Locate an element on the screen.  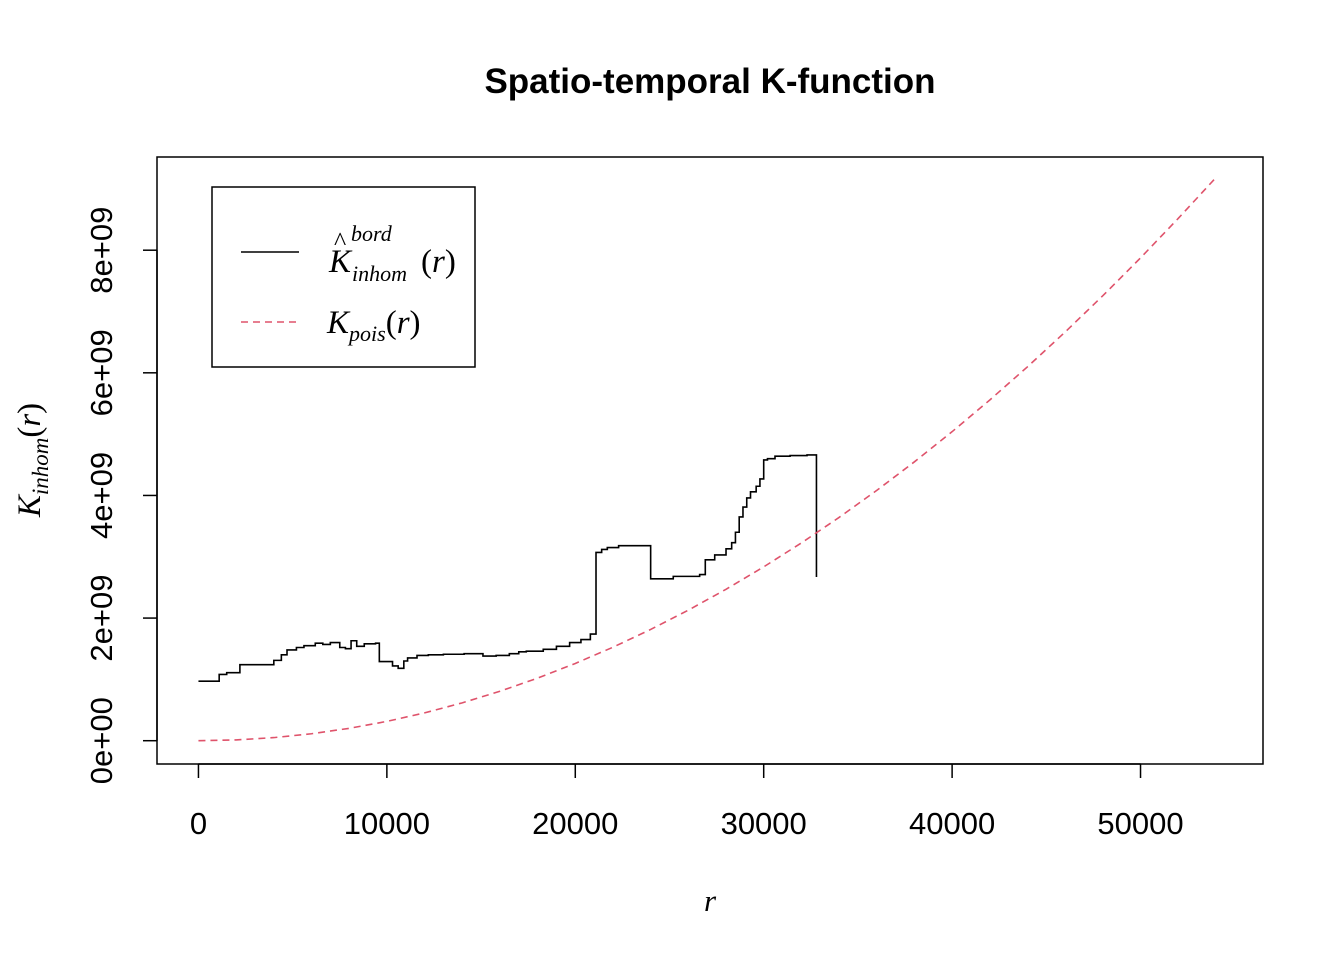
y-tick-label: 6e+09 is located at coordinates (101, 372).